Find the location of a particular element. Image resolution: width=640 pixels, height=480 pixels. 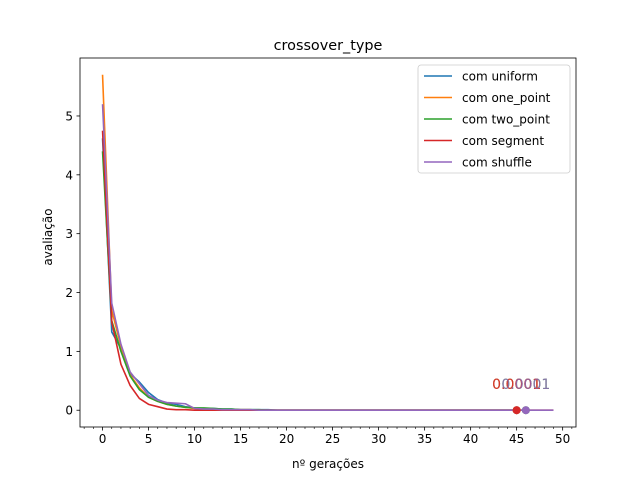

end-value-label-3: 0.0001 is located at coordinates (525, 385).